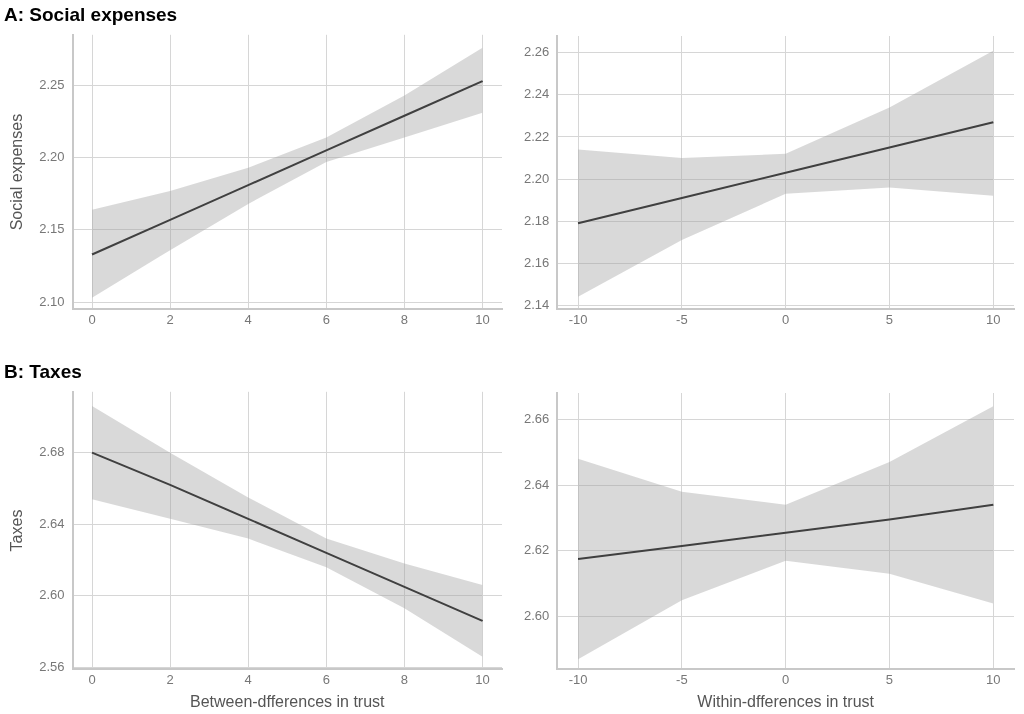 This screenshot has width=1024, height=714. Describe the element at coordinates (288, 701) in the screenshot. I see `x-axis-title: Between-dfferences in trust` at that location.